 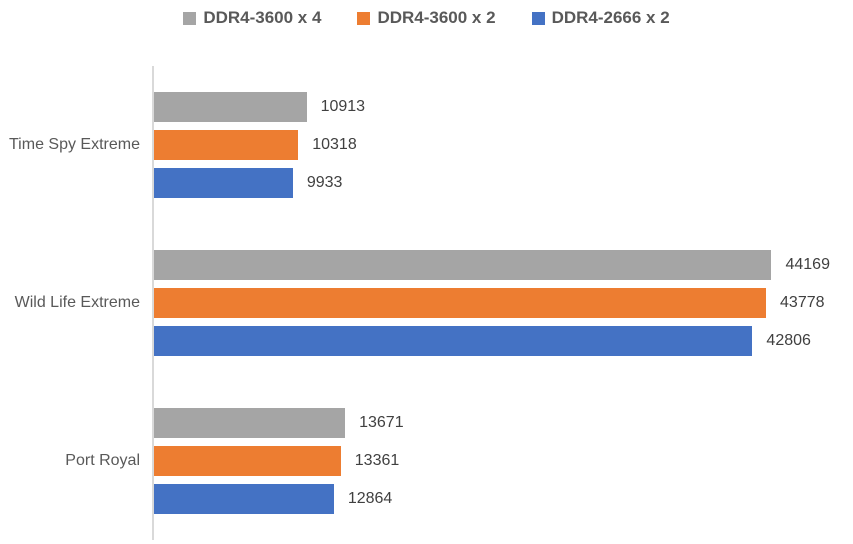 What do you see at coordinates (807, 264) in the screenshot?
I see `data-label: 44169` at bounding box center [807, 264].